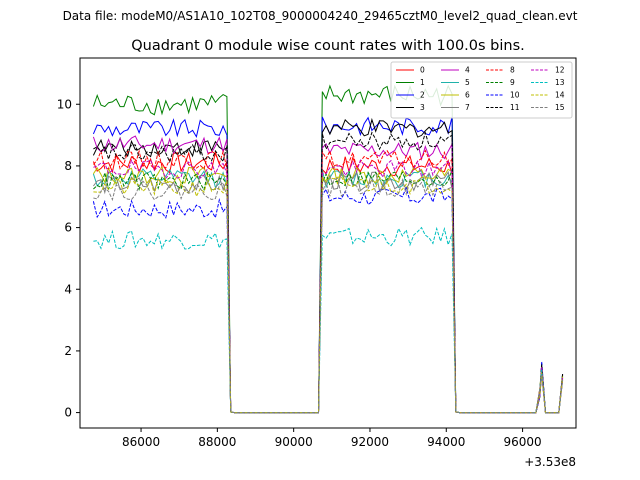 This screenshot has height=480, width=640. Describe the element at coordinates (68, 289) in the screenshot. I see `y-tick-label: 4` at that location.